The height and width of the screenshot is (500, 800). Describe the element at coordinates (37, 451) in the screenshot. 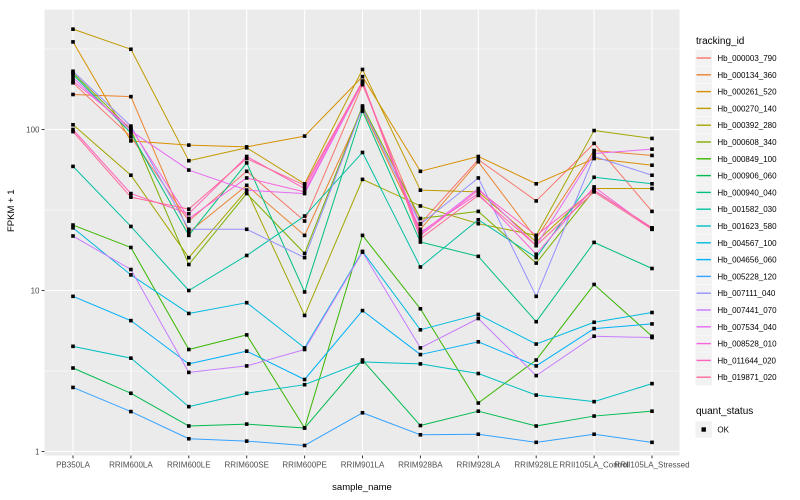

I see `y-tick-label: 1` at that location.